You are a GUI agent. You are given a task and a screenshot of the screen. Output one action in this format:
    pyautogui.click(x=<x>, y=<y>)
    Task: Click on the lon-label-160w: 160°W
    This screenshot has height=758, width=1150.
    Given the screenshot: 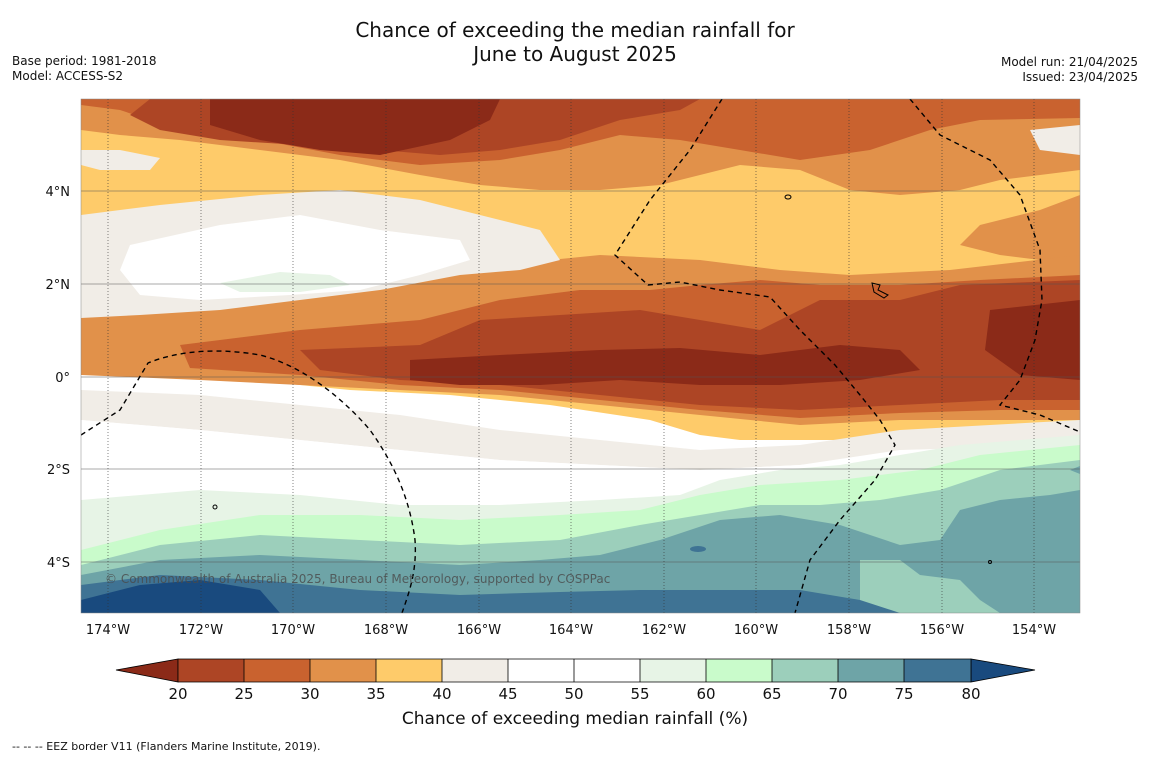 What is the action you would take?
    pyautogui.click(x=756, y=630)
    